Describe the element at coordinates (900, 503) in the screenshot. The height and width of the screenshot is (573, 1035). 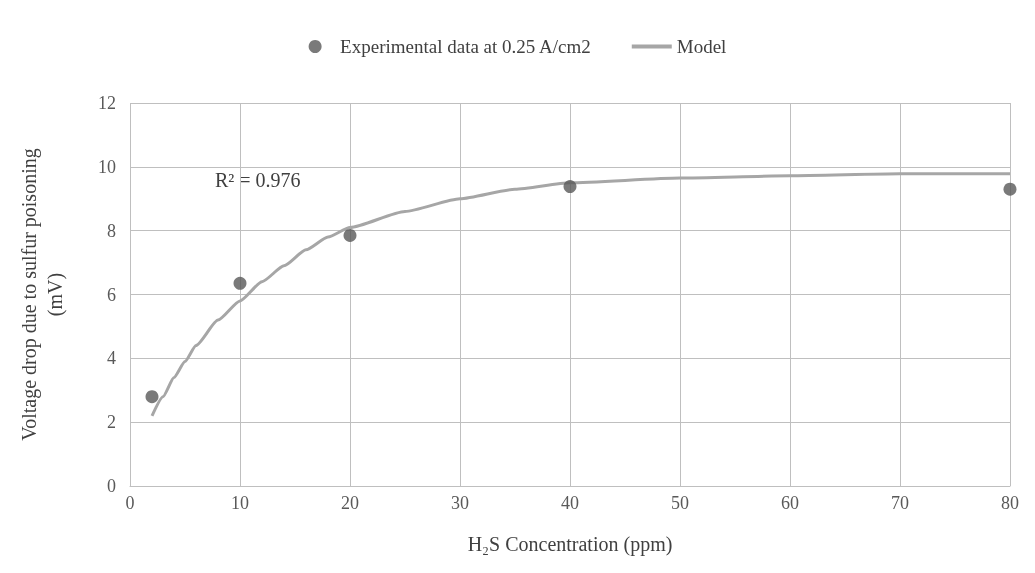
I see `x-tick-label: 70` at that location.